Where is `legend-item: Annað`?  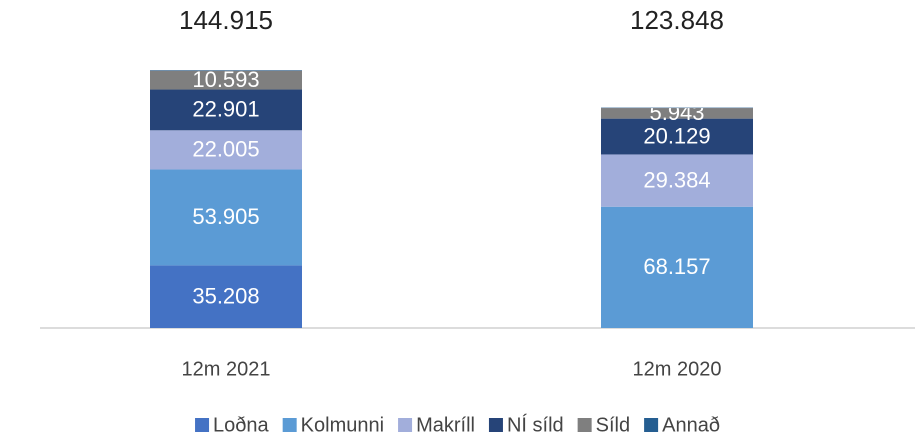 legend-item: Annað is located at coordinates (682, 425).